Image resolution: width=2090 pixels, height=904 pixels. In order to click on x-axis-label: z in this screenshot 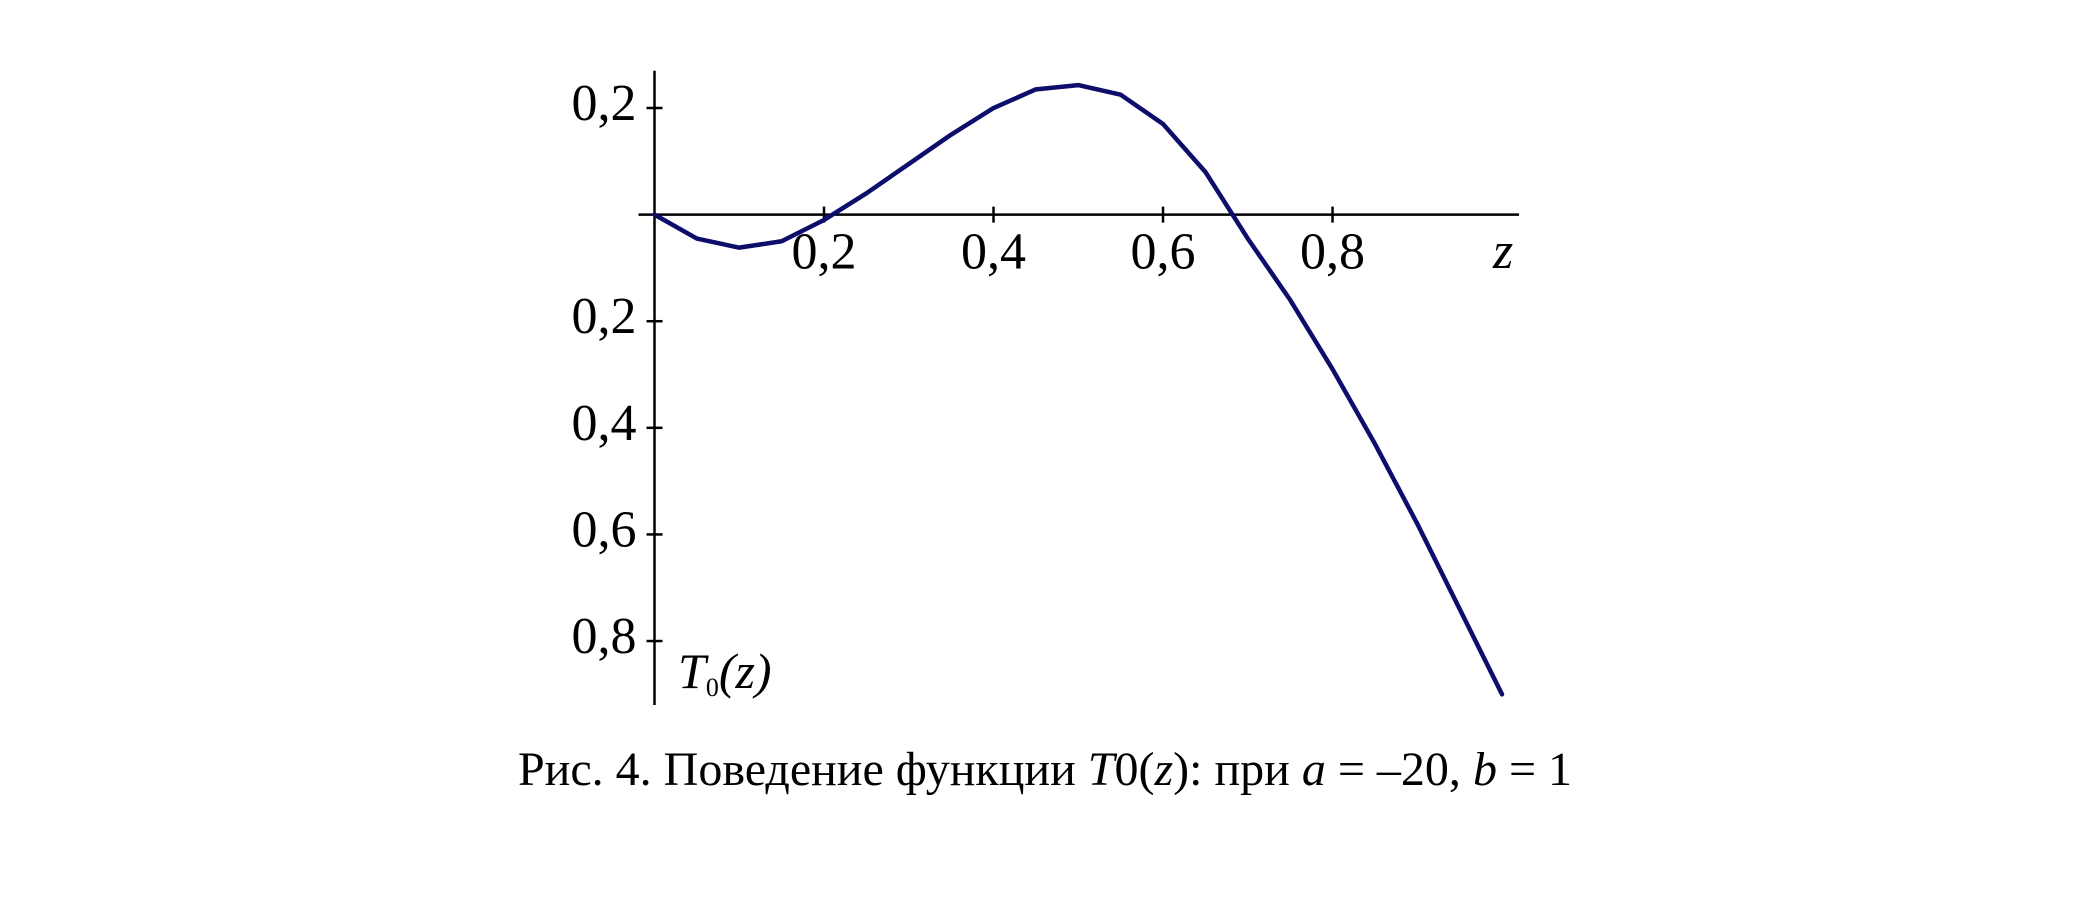, I will do `click(1502, 251)`.